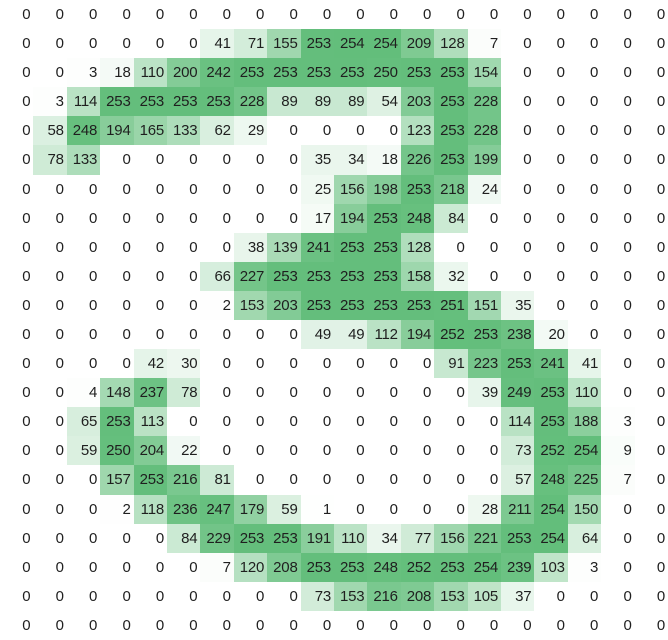  I want to click on grid-cell: 156, so click(451, 538).